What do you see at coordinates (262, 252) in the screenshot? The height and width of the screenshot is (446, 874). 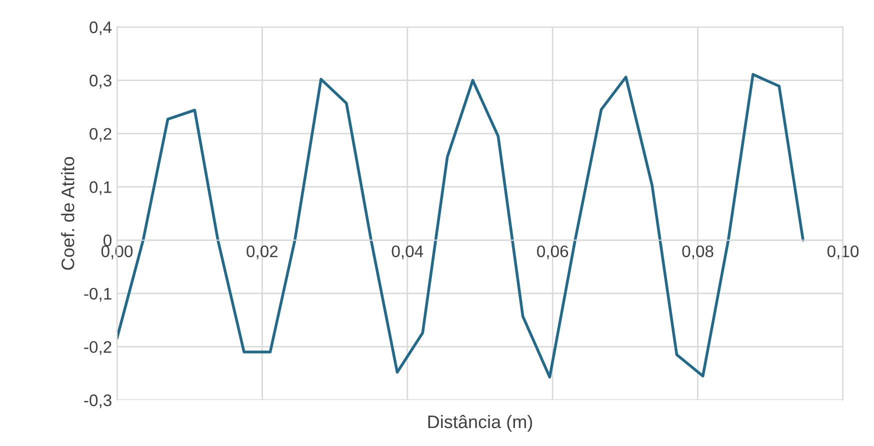 I see `x-tick-label: 0,02` at bounding box center [262, 252].